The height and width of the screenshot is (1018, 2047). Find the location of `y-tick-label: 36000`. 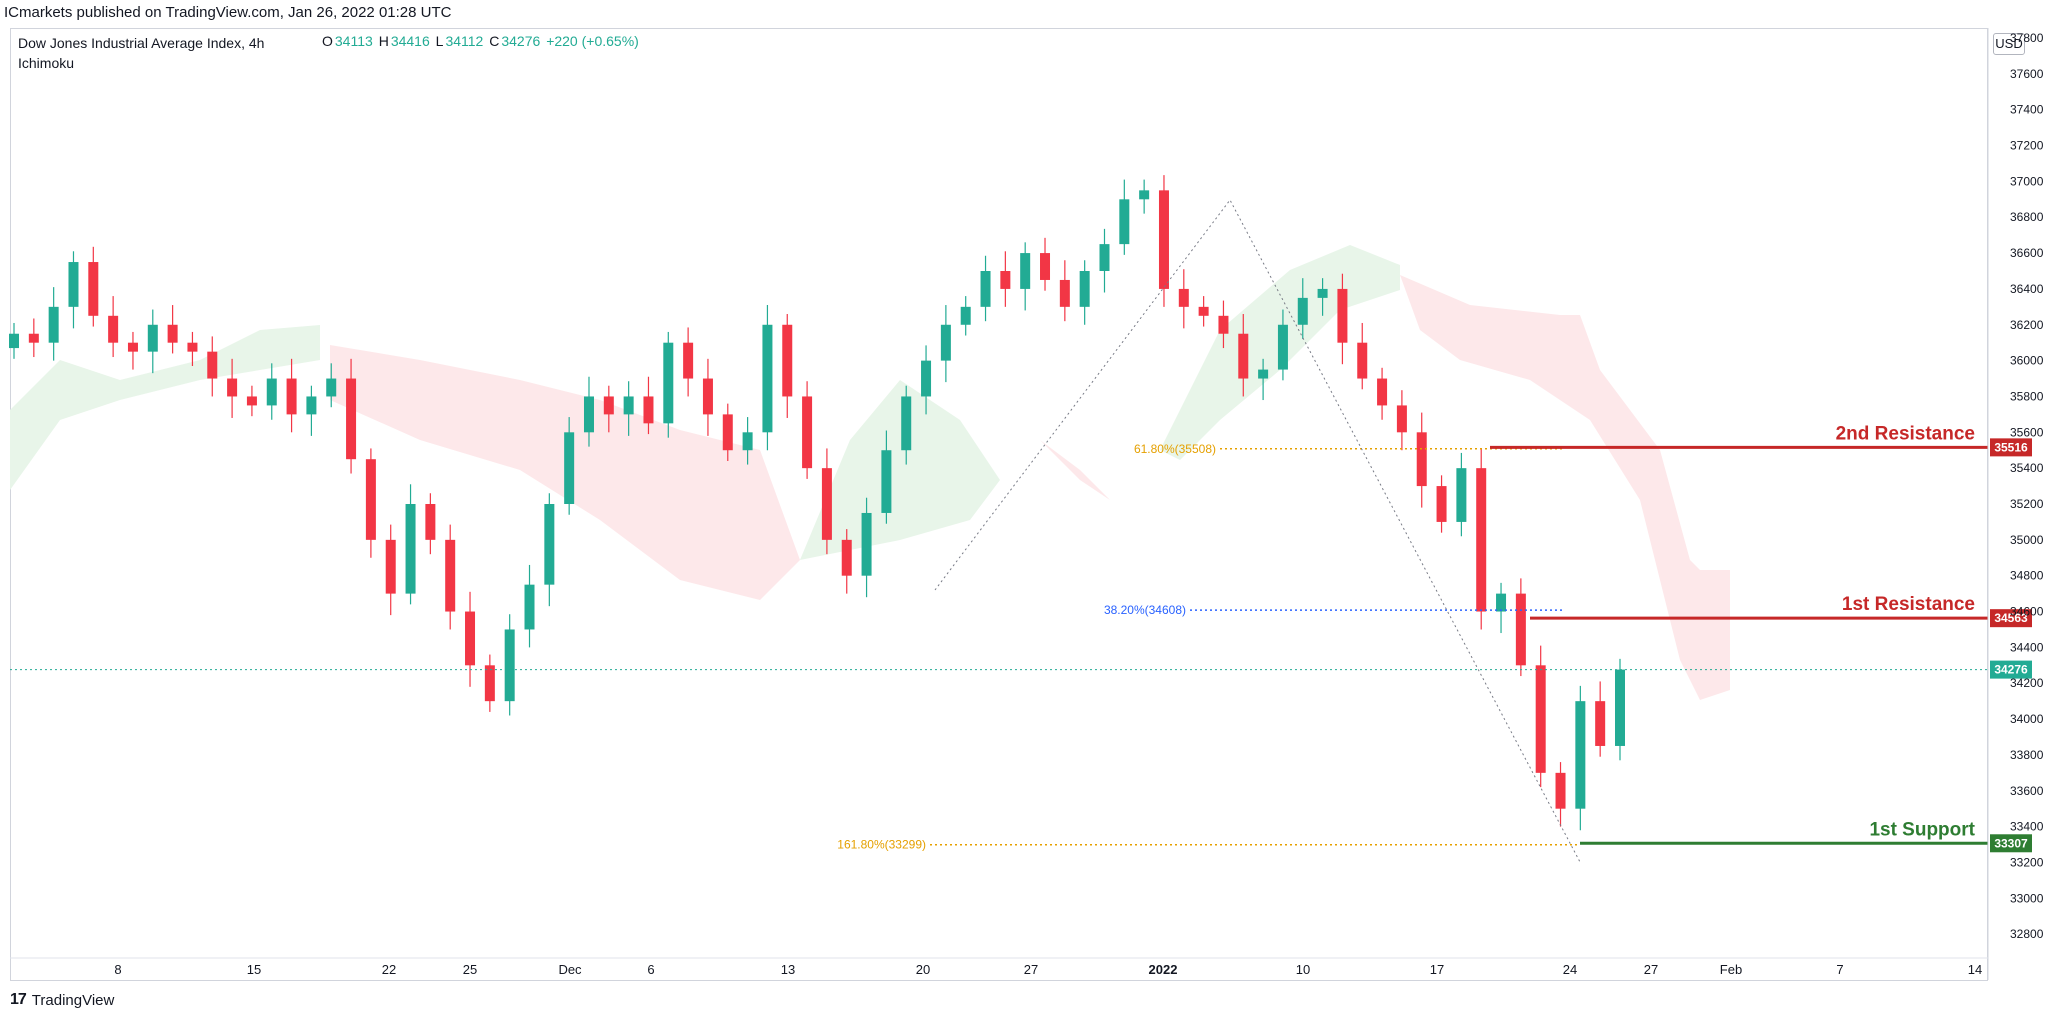

y-tick-label: 36000 is located at coordinates (2027, 361).